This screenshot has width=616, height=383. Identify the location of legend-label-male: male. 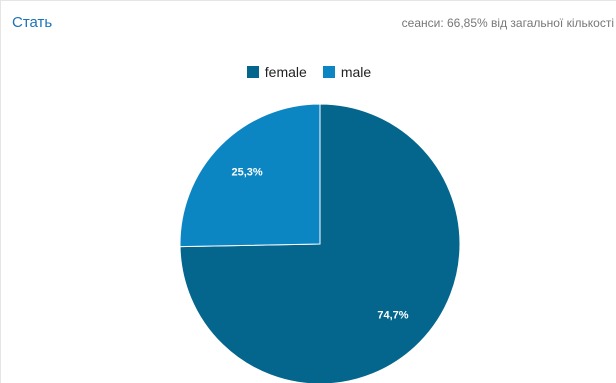
(356, 72).